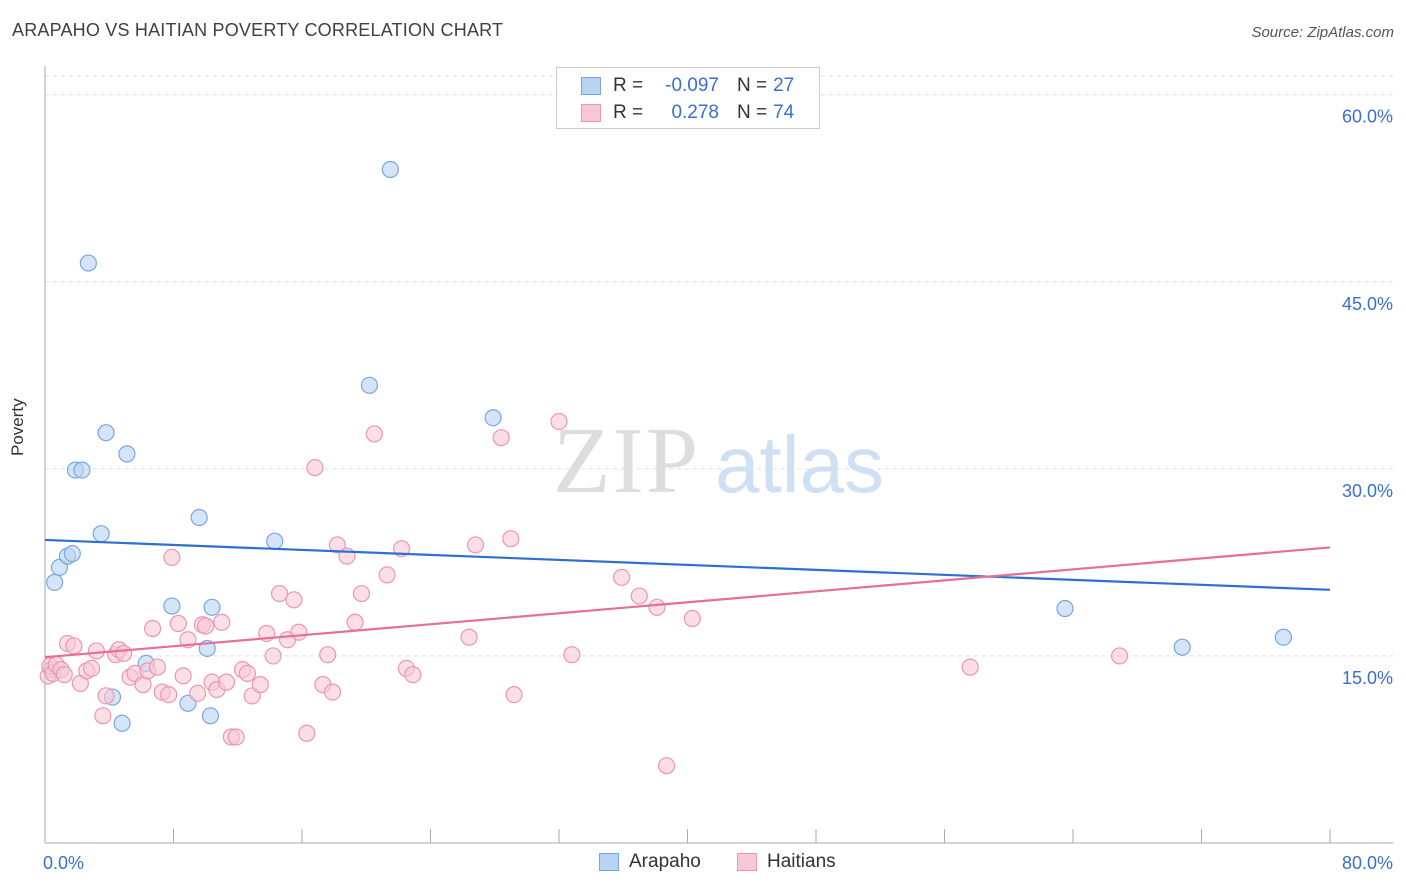 The height and width of the screenshot is (892, 1406). I want to click on y-tick-label: 60.0%, so click(1367, 117).